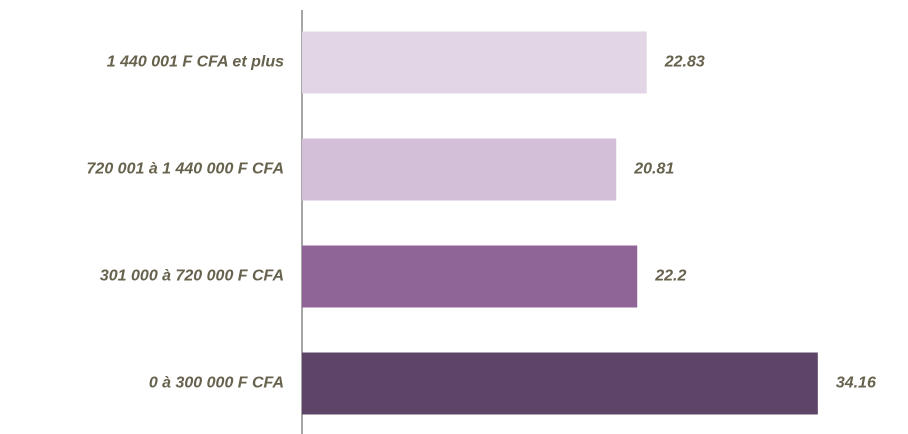  Describe the element at coordinates (192, 276) in the screenshot. I see `y-tick-label: 301 000 à 720 000 F CFA` at that location.